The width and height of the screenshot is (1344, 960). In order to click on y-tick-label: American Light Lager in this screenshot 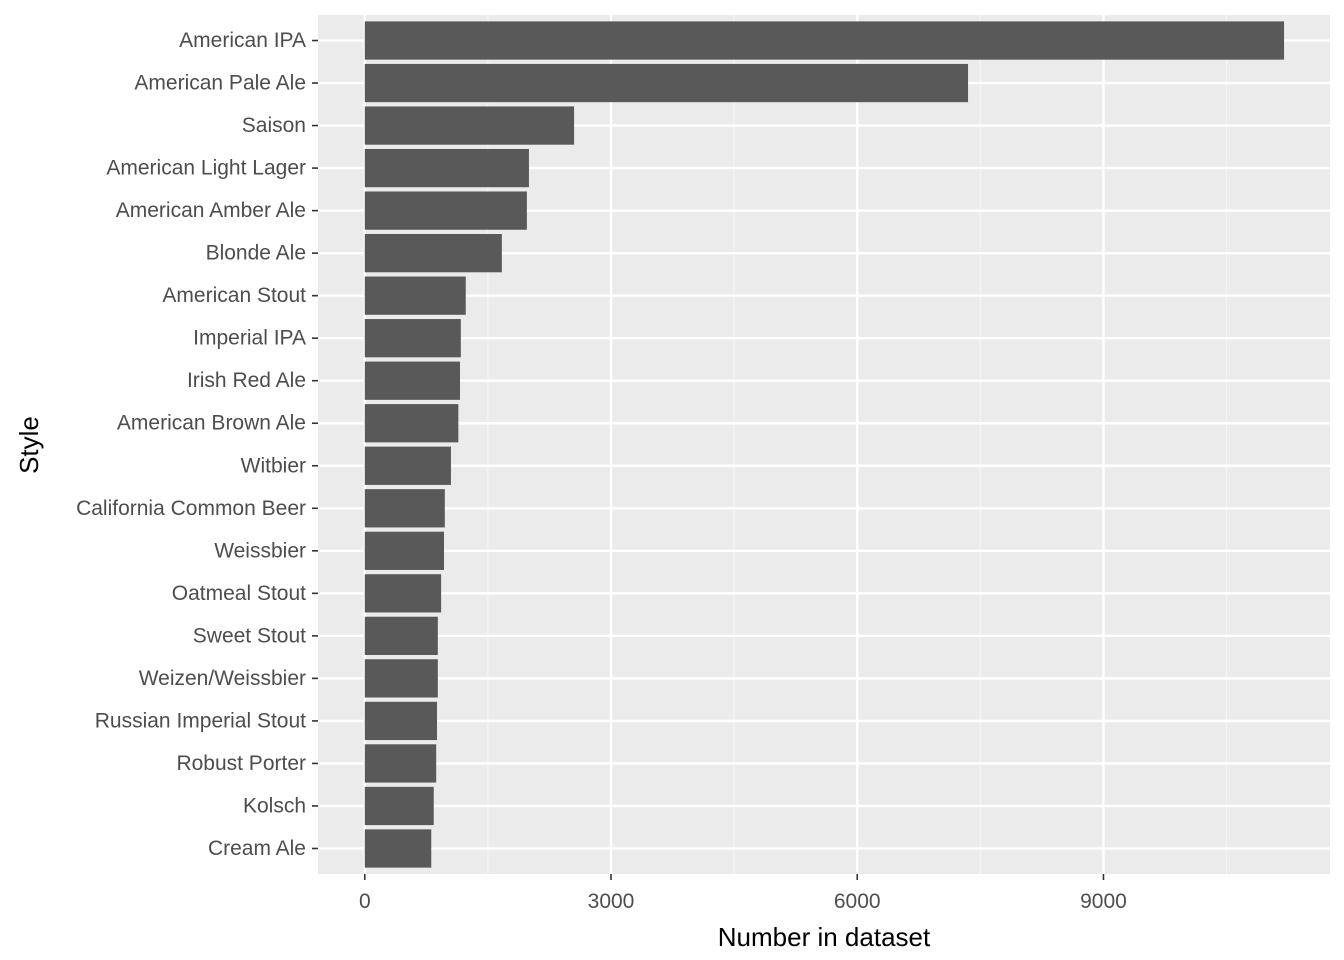, I will do `click(206, 168)`.